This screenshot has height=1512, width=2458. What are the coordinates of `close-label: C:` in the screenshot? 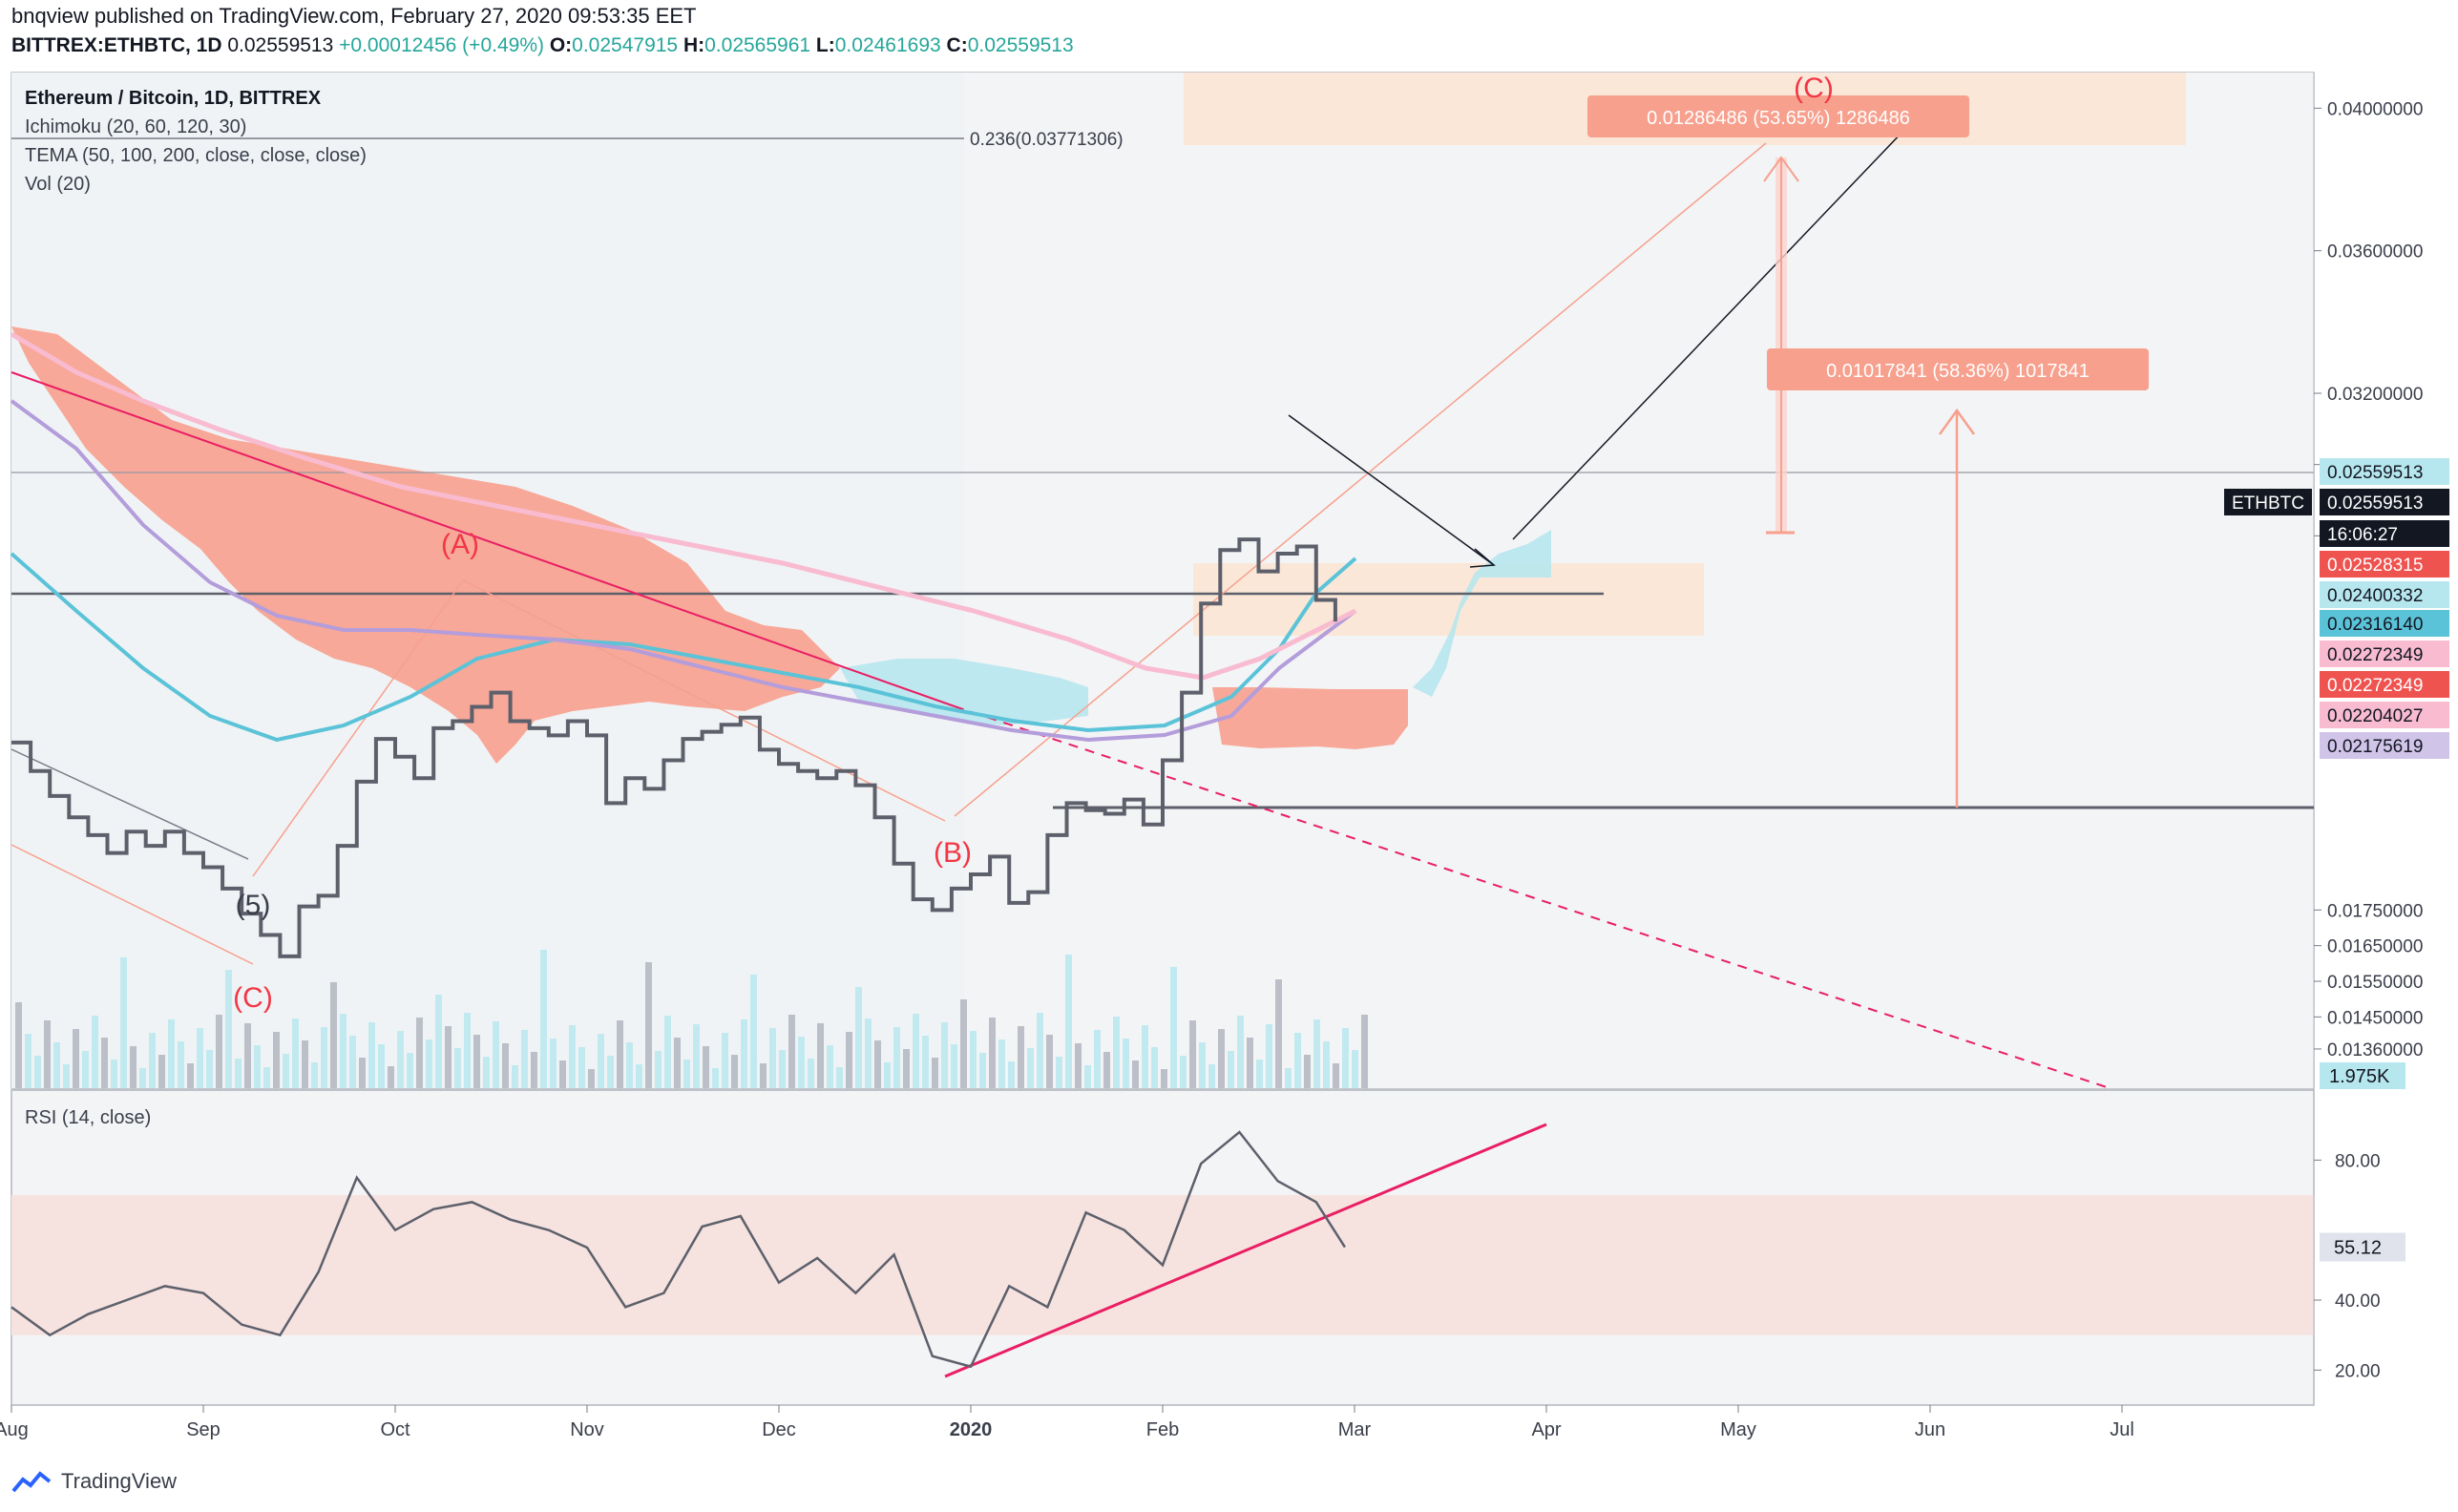 It's located at (957, 45).